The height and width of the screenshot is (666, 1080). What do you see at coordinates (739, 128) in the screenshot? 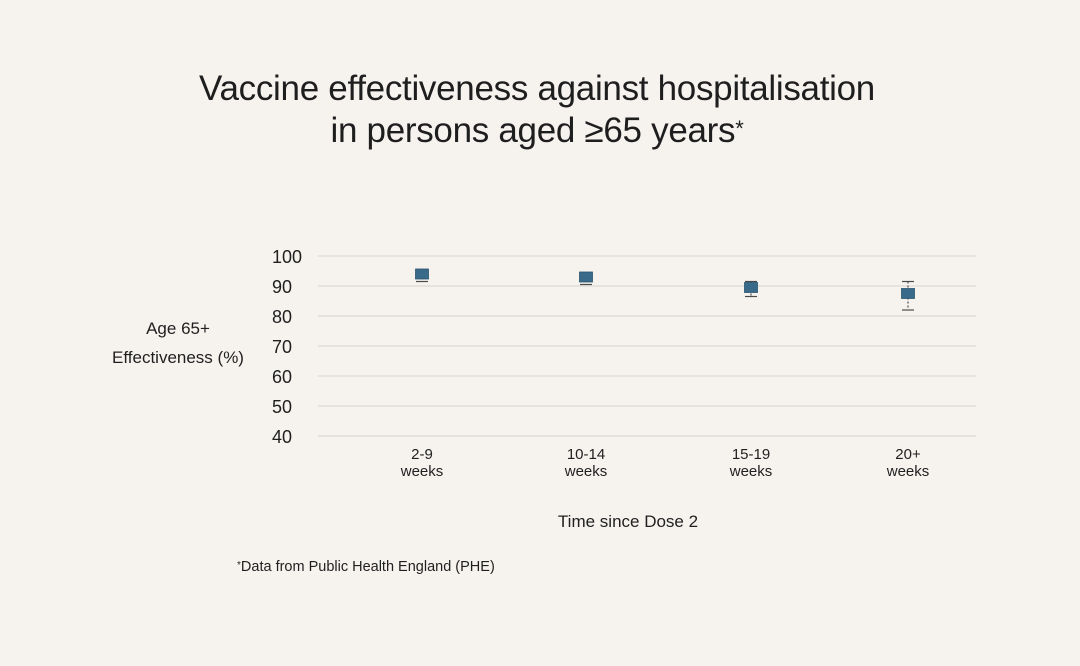
I see `title-asterisk: *` at bounding box center [739, 128].